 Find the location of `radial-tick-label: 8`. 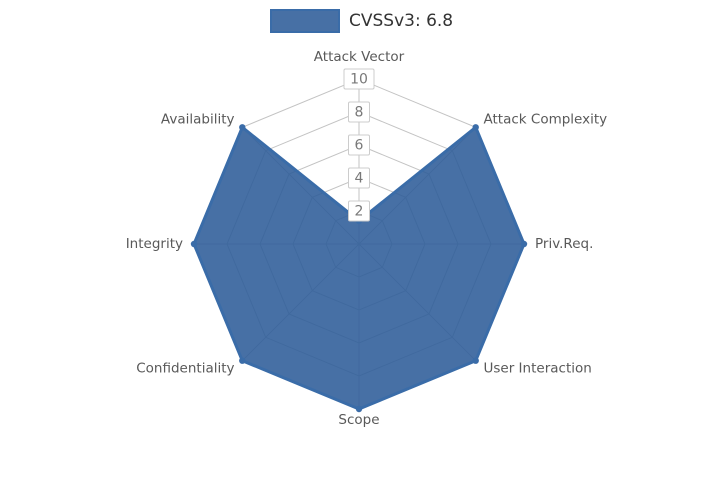

radial-tick-label: 8 is located at coordinates (359, 113).